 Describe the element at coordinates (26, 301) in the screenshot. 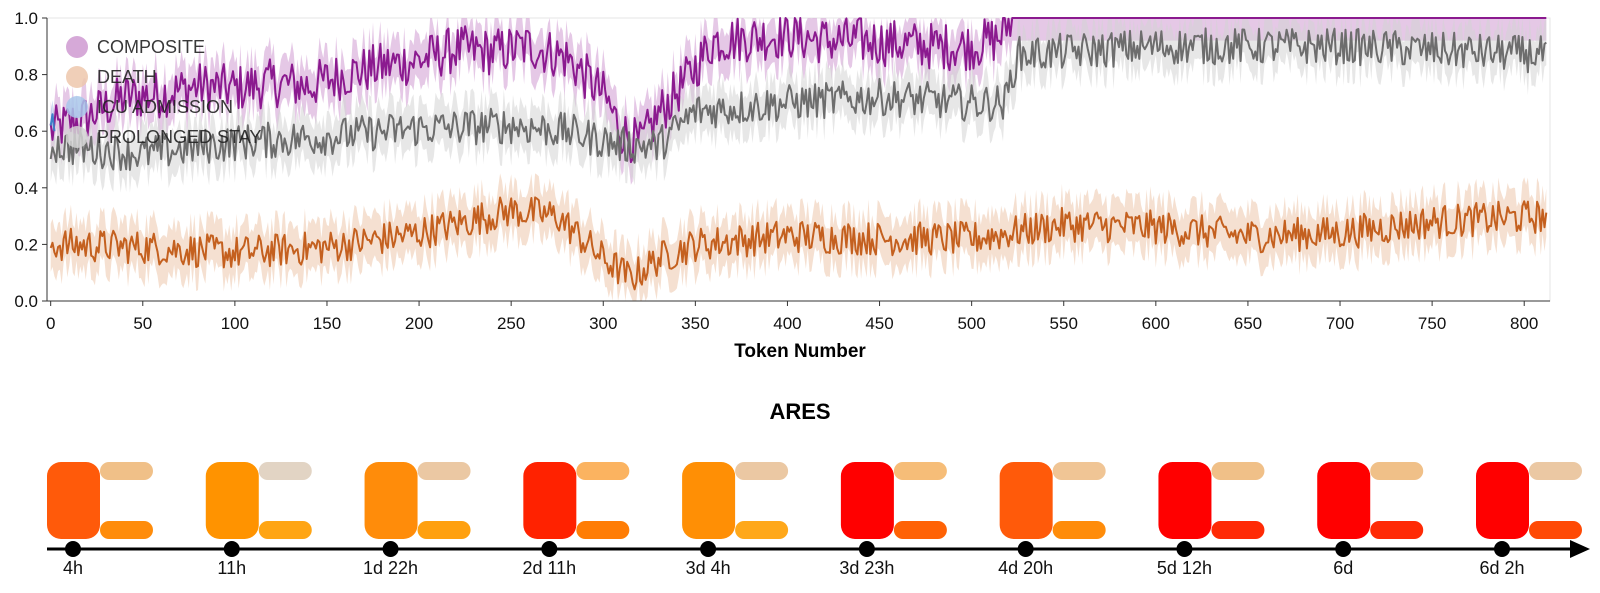

I see `y-tick-label: 0.0` at that location.